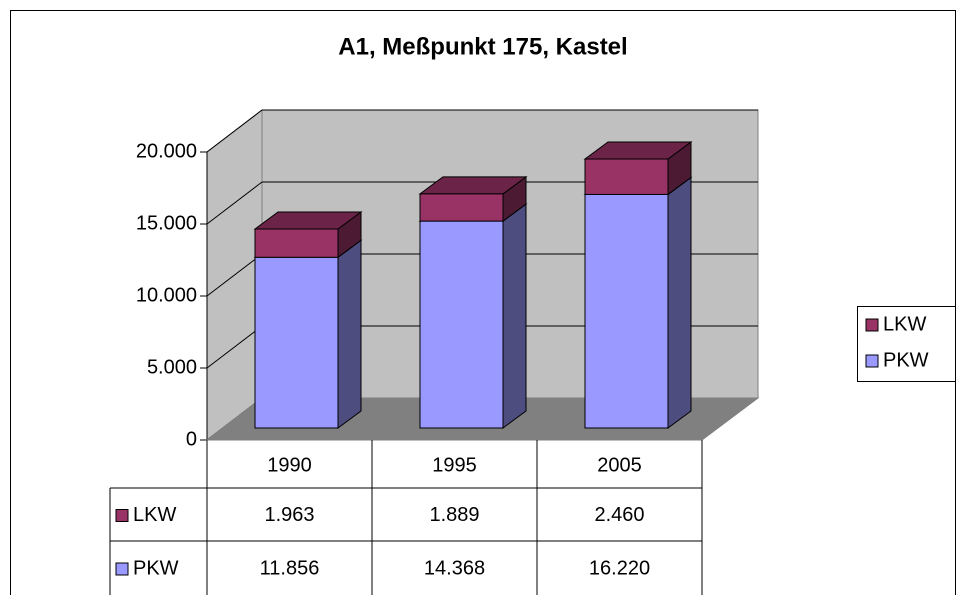  I want to click on table-header: 2005, so click(619, 465).